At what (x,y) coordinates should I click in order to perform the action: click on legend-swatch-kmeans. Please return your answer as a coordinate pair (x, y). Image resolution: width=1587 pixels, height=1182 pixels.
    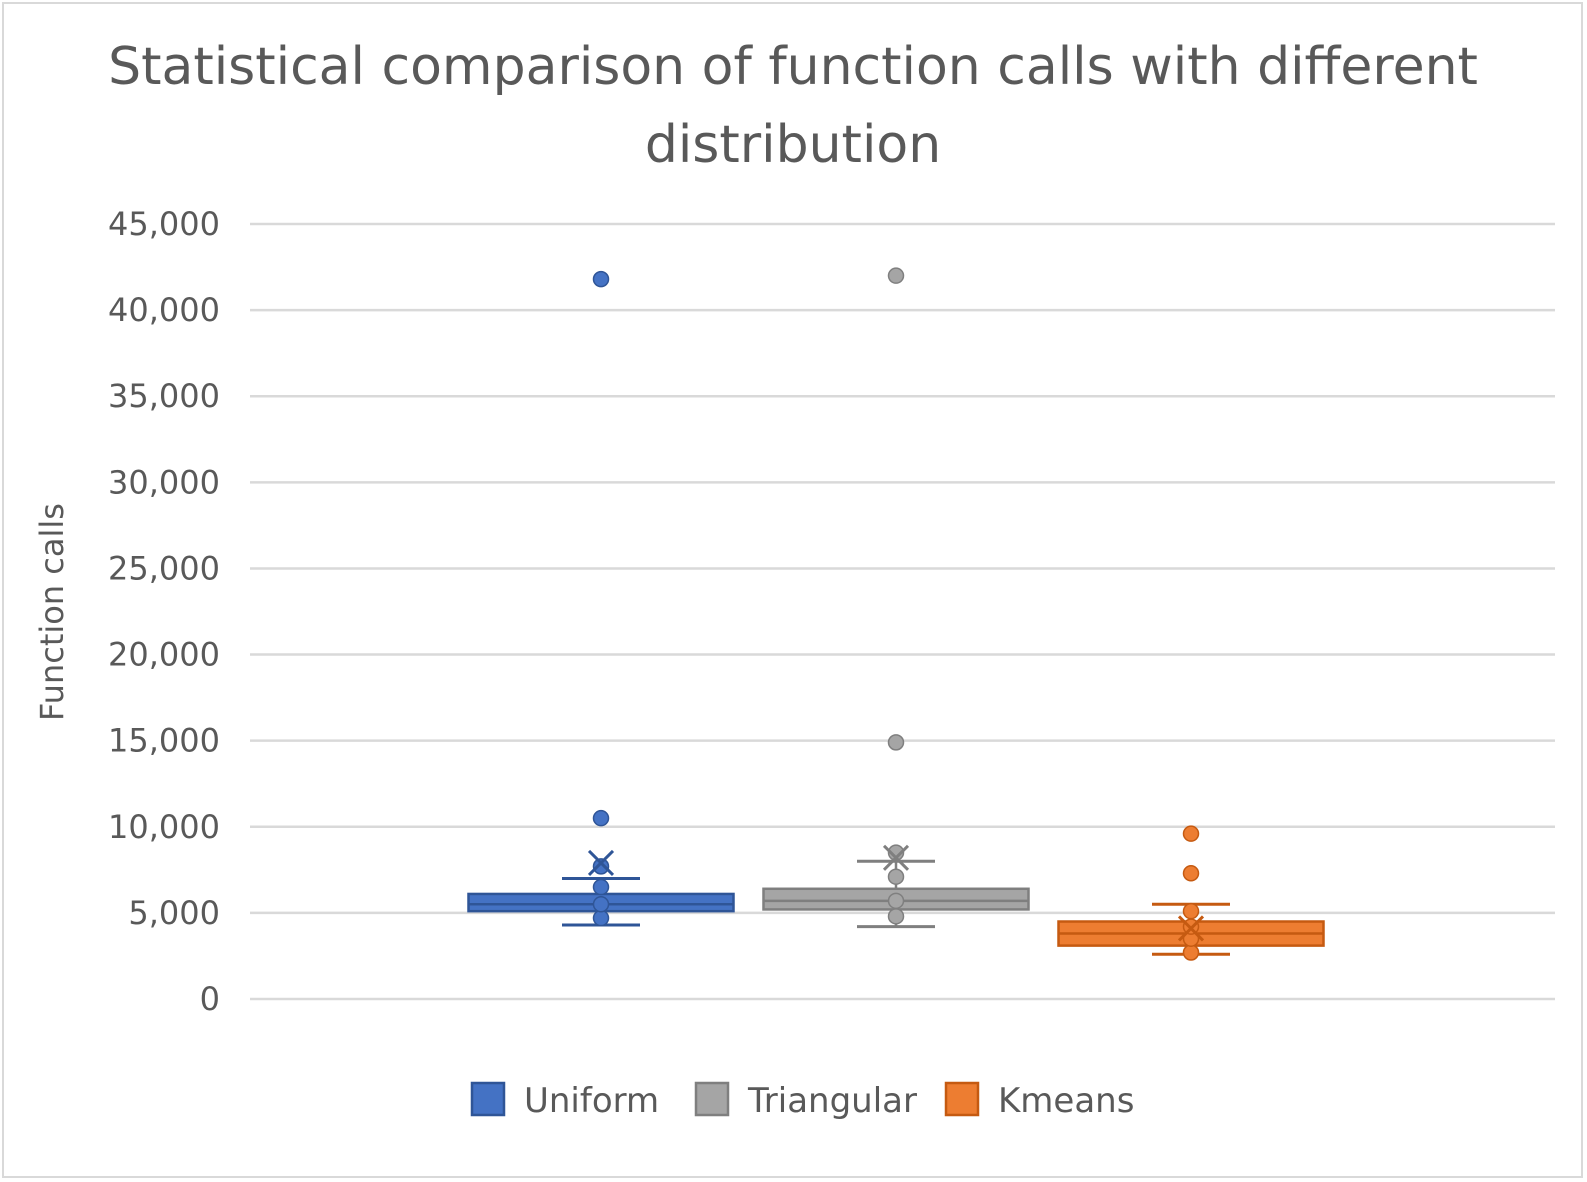
    Looking at the image, I should click on (962, 1099).